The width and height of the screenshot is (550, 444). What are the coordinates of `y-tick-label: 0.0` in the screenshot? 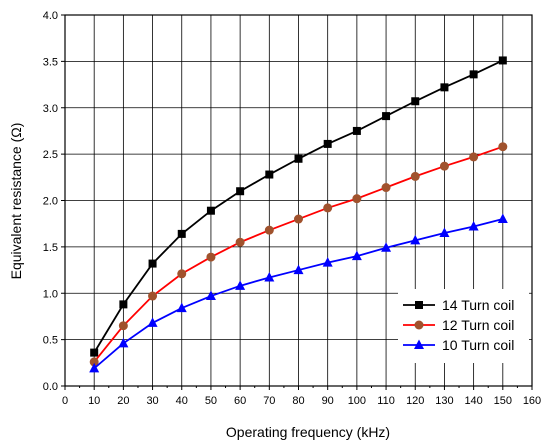 It's located at (50, 387).